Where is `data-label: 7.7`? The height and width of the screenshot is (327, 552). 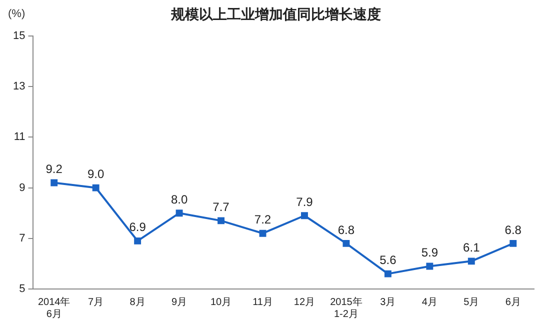 data-label: 7.7 is located at coordinates (221, 207).